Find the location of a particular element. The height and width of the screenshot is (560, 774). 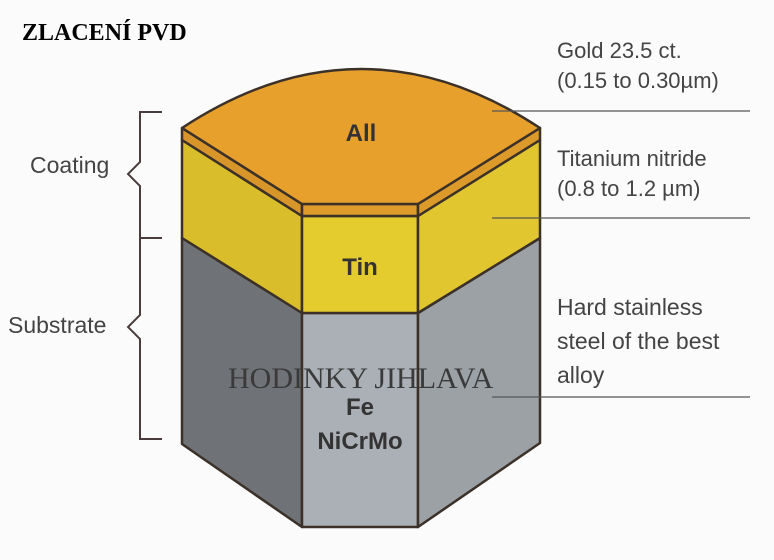

steel-annotation: Hard stainless steel of the best alloy is located at coordinates (638, 341).